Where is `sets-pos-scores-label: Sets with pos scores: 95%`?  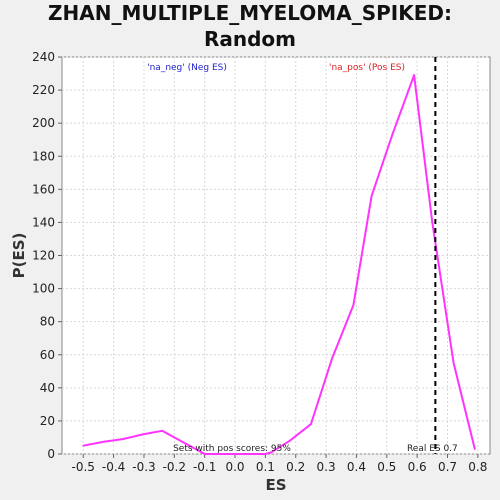
sets-pos-scores-label: Sets with pos scores: 95% is located at coordinates (232, 449).